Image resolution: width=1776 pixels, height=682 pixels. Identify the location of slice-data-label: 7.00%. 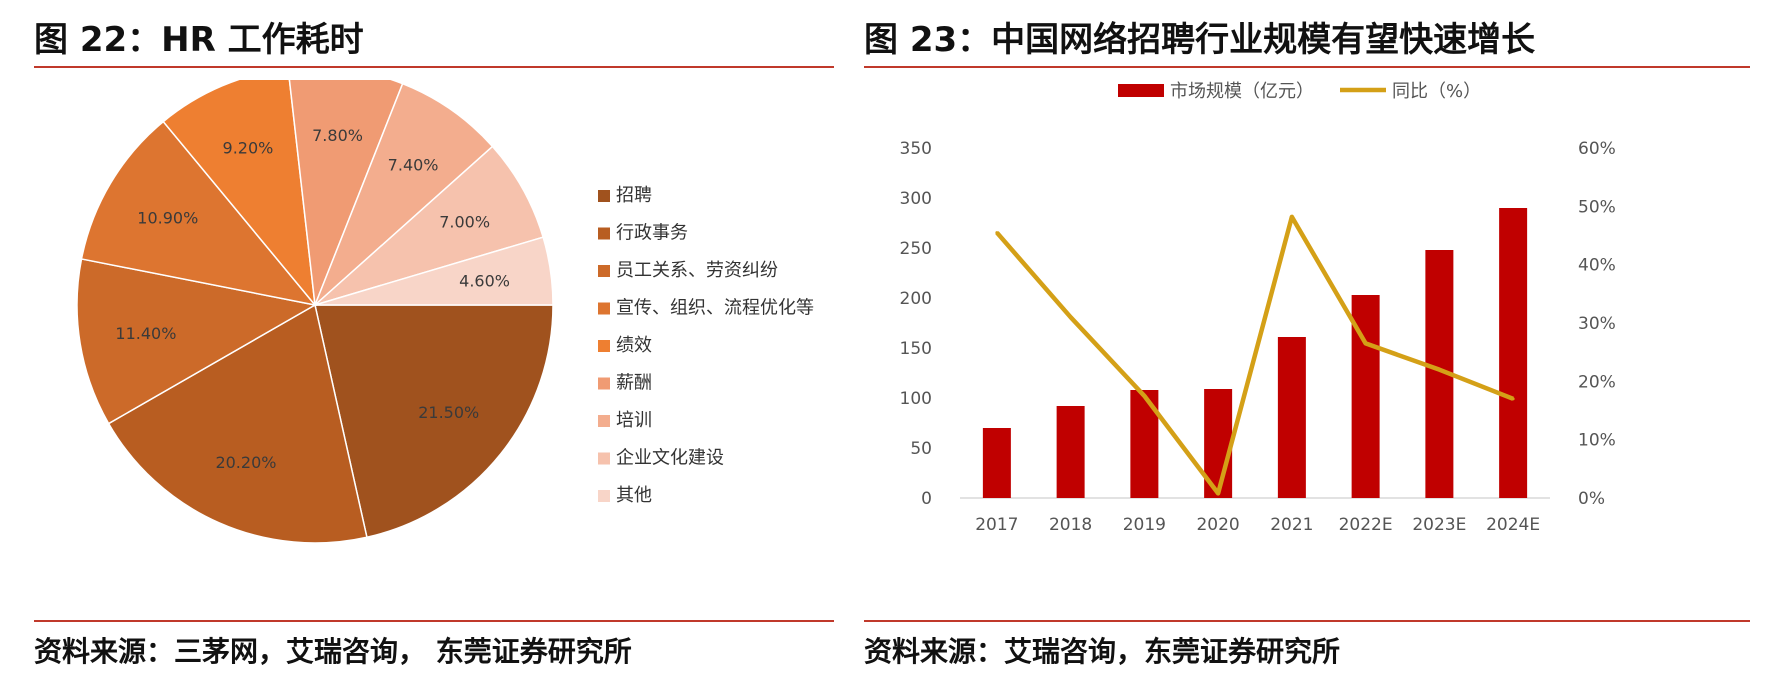
(464, 222).